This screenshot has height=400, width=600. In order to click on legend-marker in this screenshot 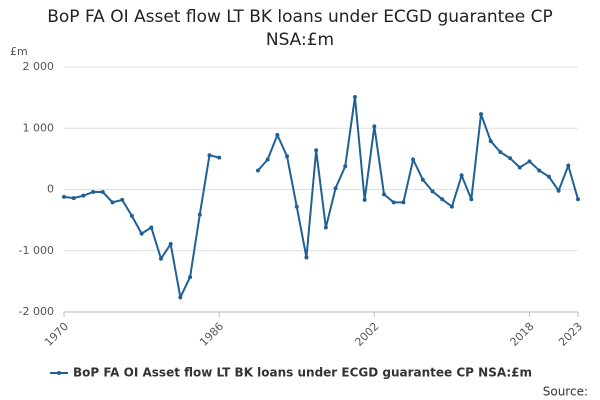, I will do `click(59, 373)`.